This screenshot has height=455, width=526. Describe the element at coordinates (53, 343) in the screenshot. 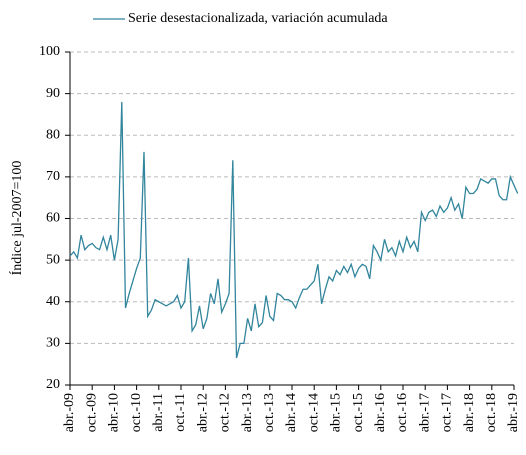

I see `y-tick-label: 30` at that location.